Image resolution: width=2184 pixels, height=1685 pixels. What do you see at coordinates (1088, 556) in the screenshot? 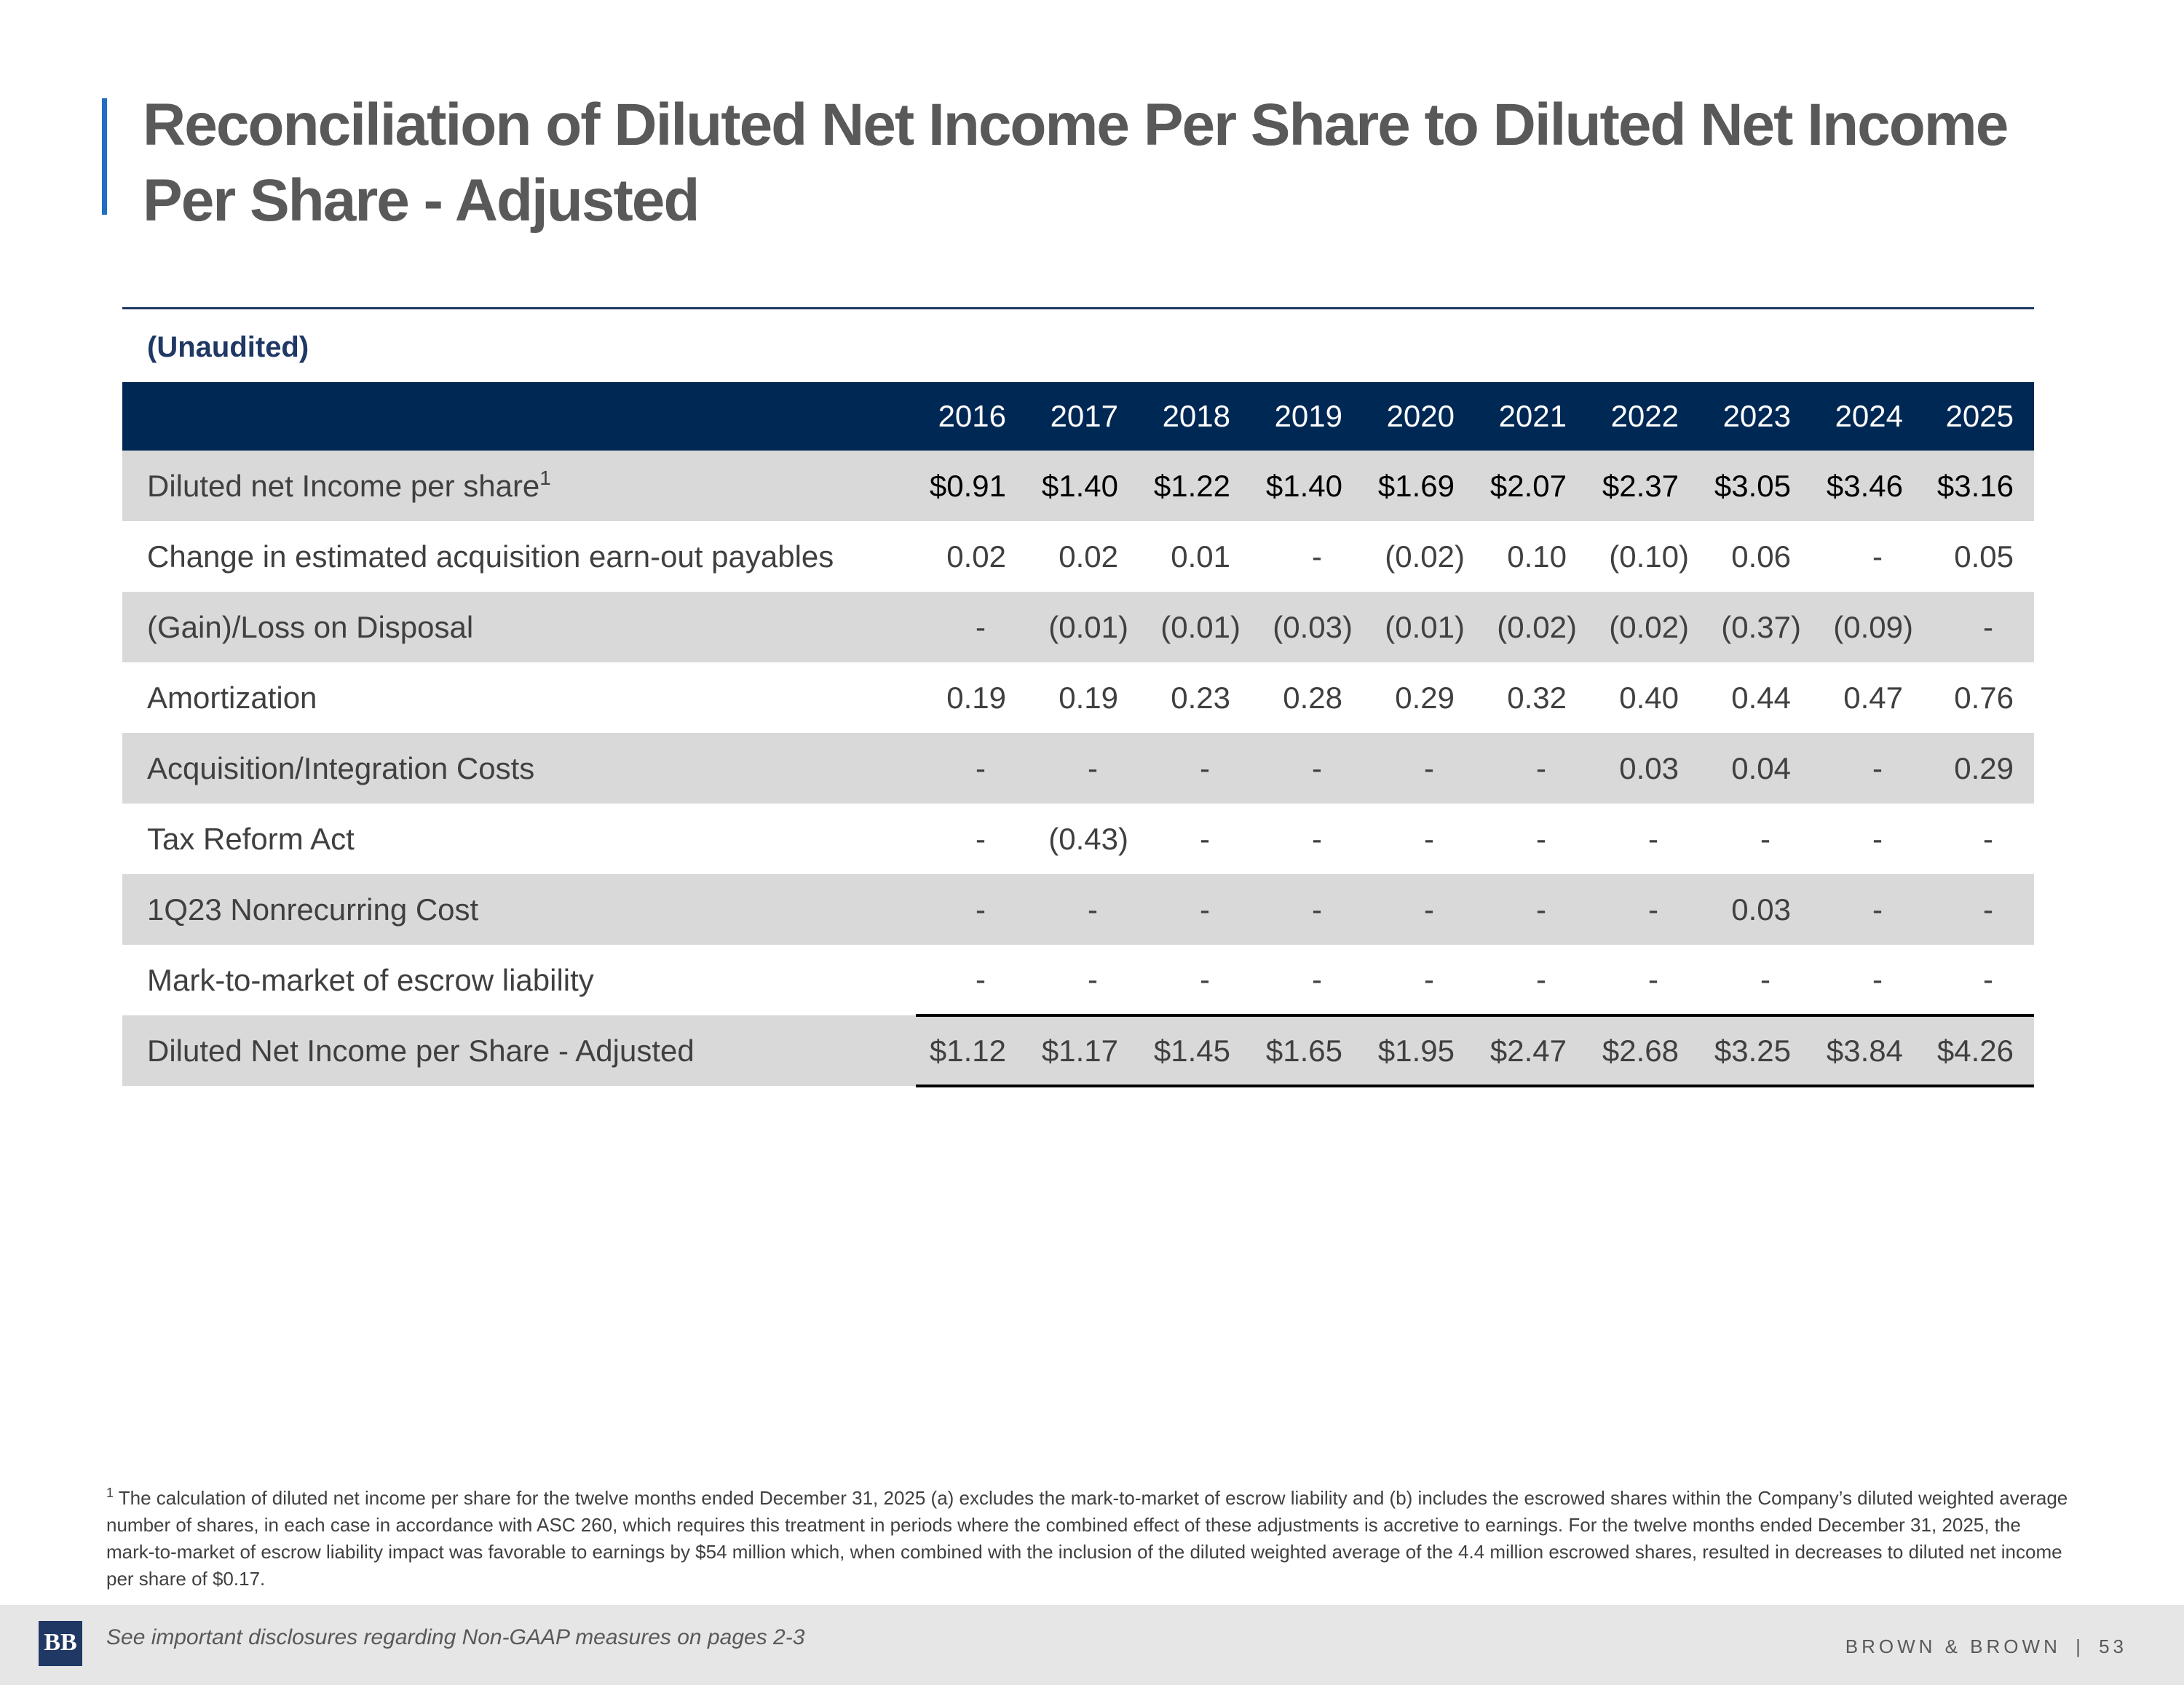
I see `value-cell-2017: 0.02` at bounding box center [1088, 556].